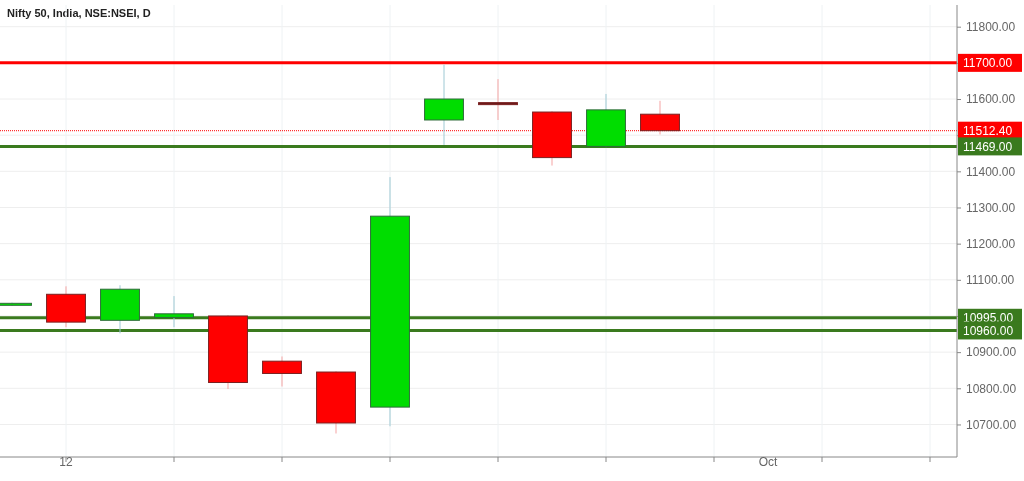 This screenshot has height=481, width=1024. Describe the element at coordinates (991, 207) in the screenshot. I see `y-tick-label: 11300.00` at that location.